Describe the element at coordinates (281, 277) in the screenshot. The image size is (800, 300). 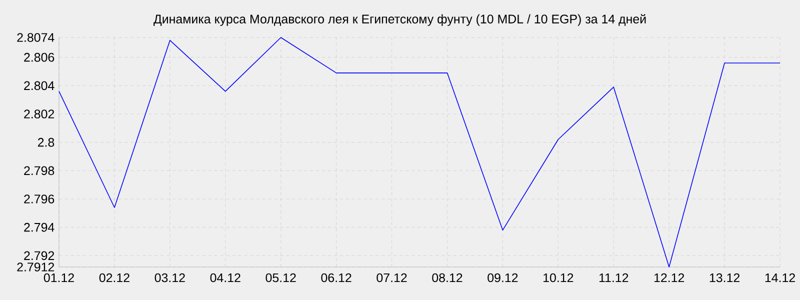
I see `x-tick-label: 05.12` at that location.